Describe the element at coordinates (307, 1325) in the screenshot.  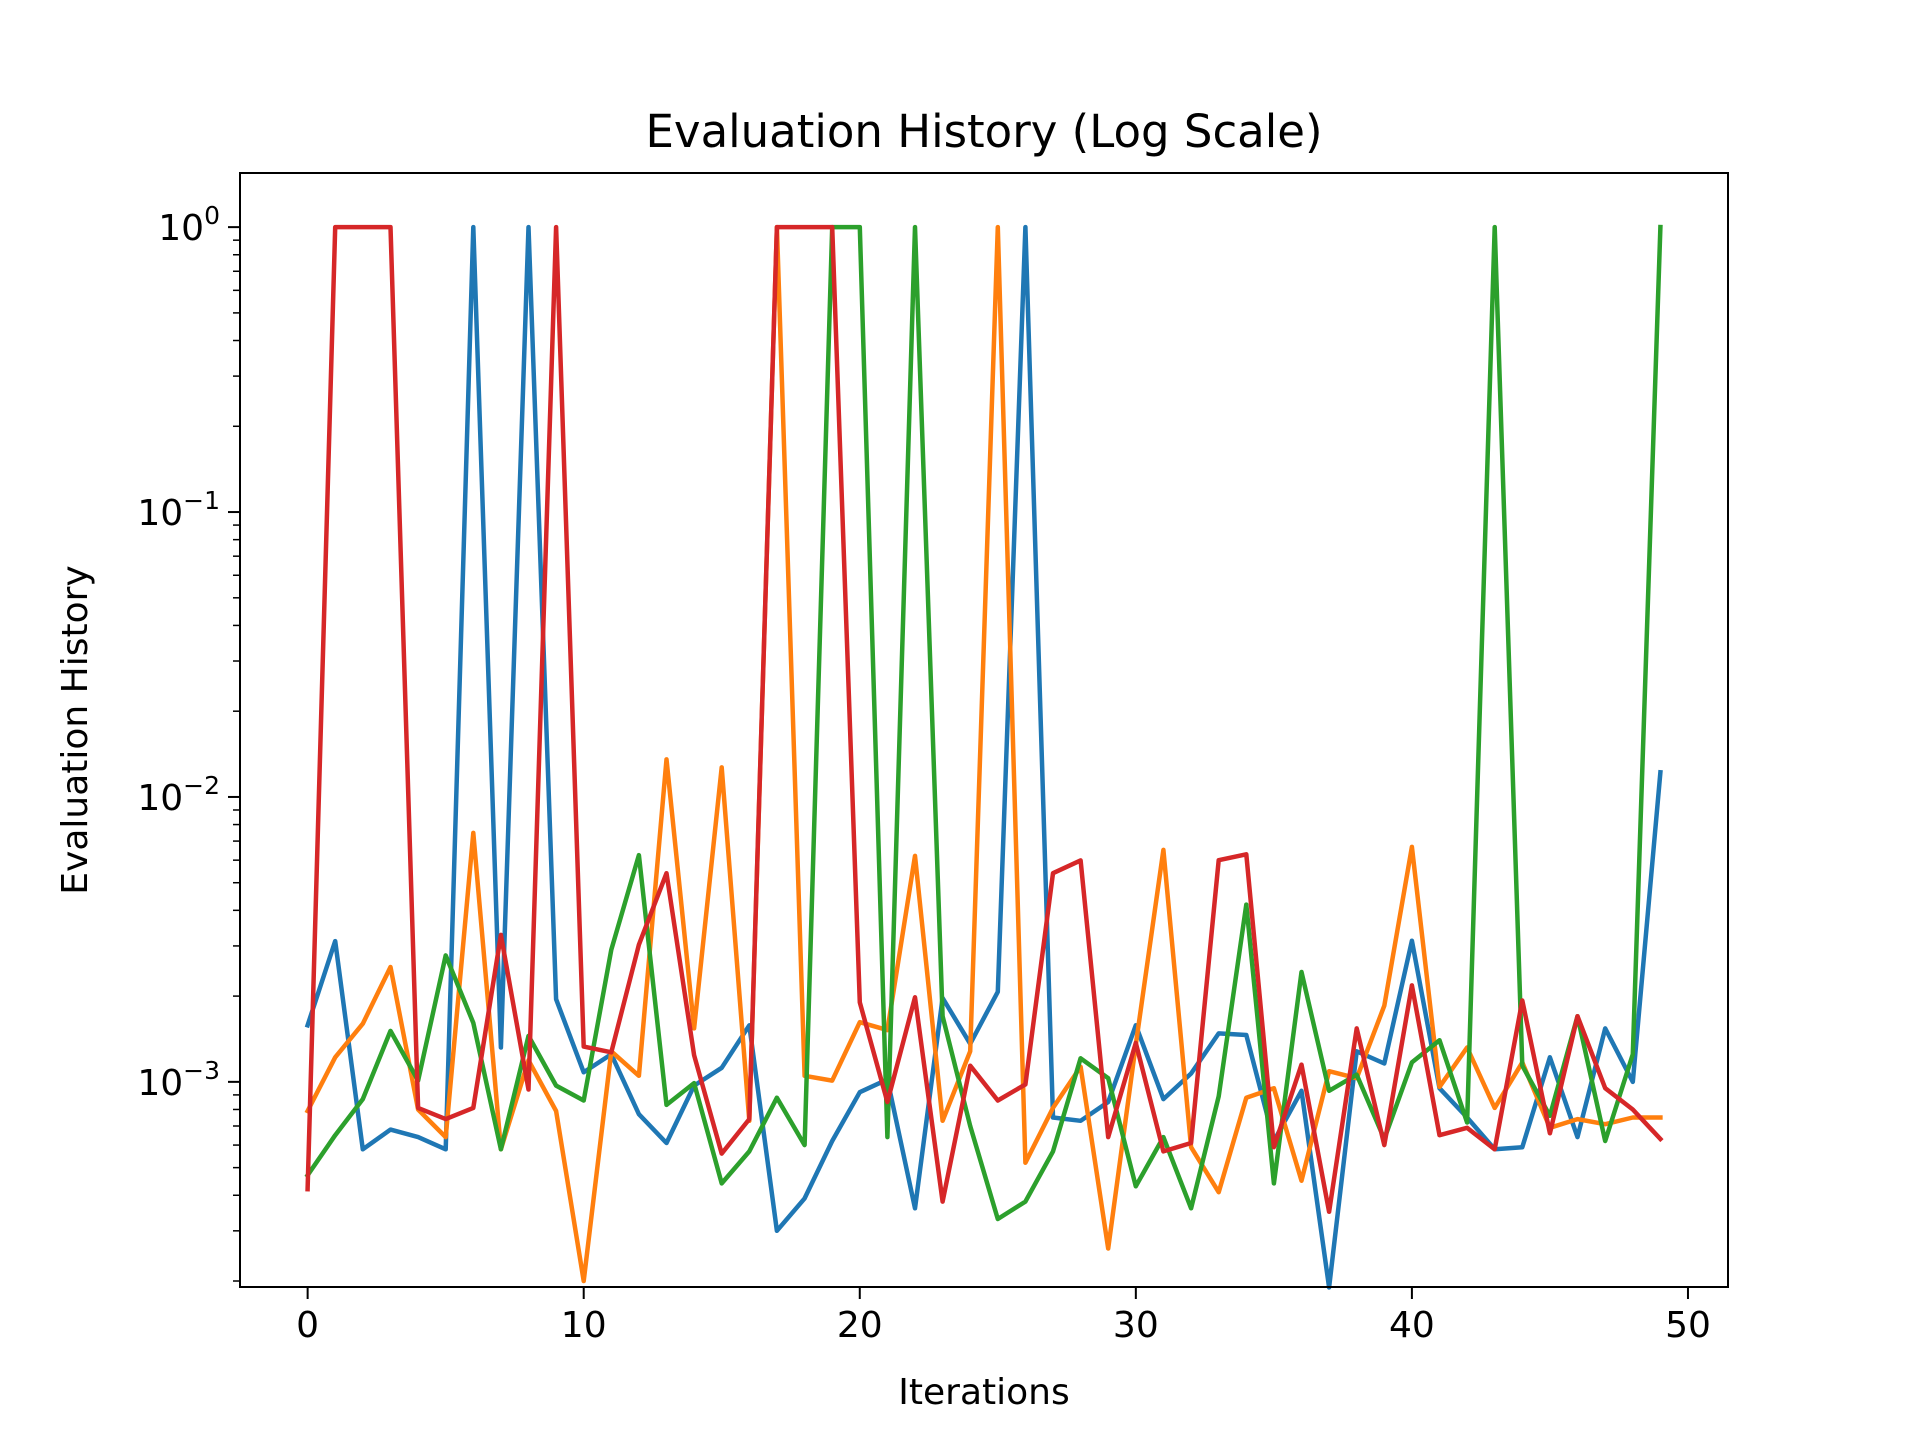
I see `x-tick-label: 0` at that location.